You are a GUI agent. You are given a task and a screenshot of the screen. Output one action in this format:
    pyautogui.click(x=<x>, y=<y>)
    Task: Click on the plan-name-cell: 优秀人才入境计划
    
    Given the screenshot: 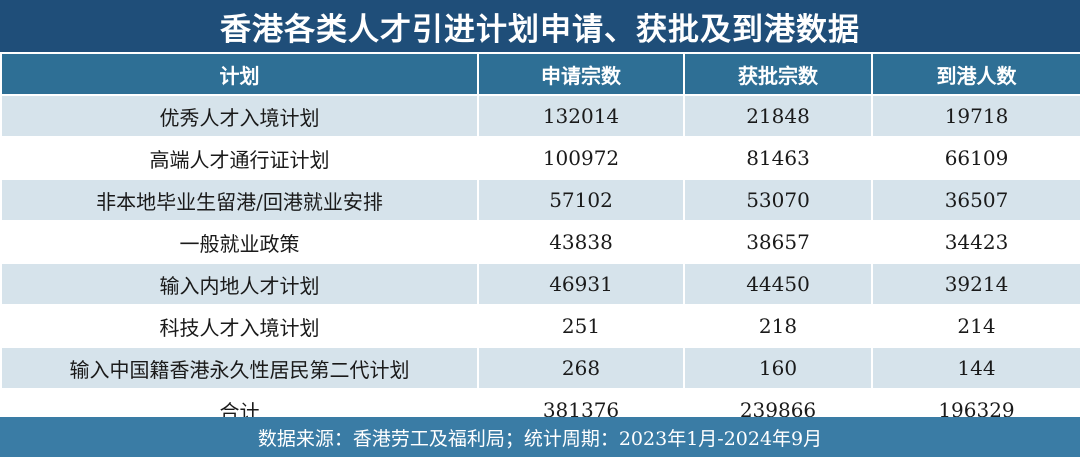 What is the action you would take?
    pyautogui.click(x=239, y=116)
    